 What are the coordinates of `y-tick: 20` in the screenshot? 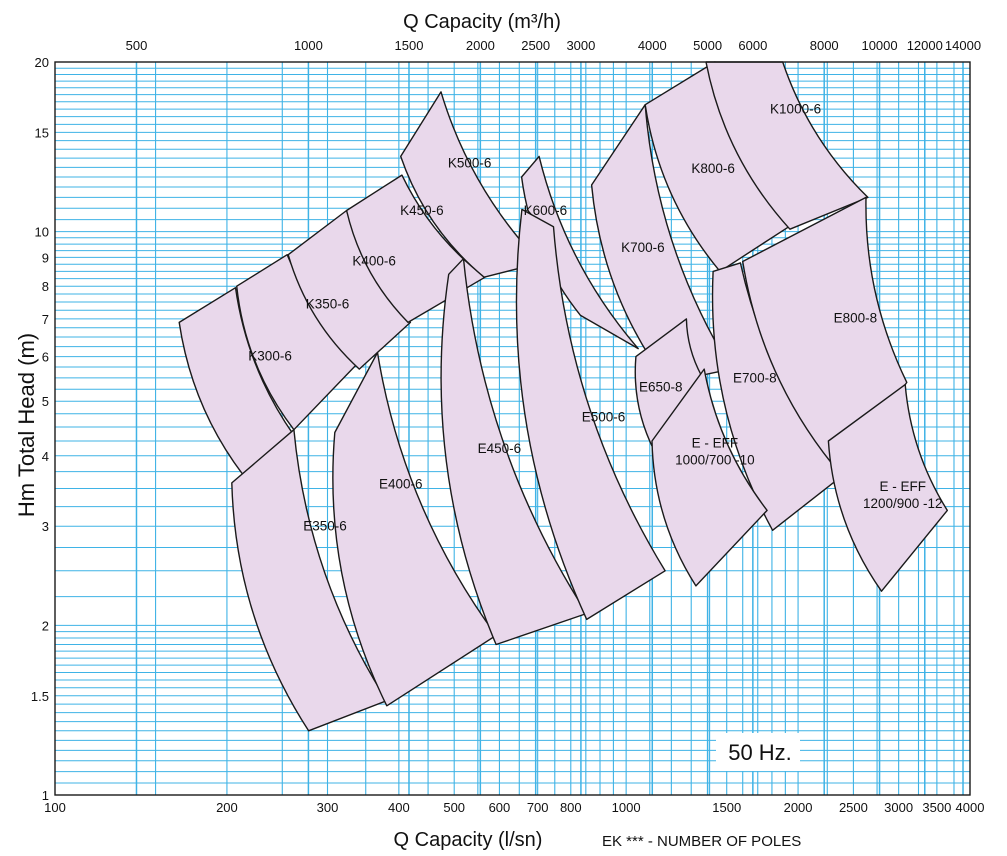 It's located at (42, 62).